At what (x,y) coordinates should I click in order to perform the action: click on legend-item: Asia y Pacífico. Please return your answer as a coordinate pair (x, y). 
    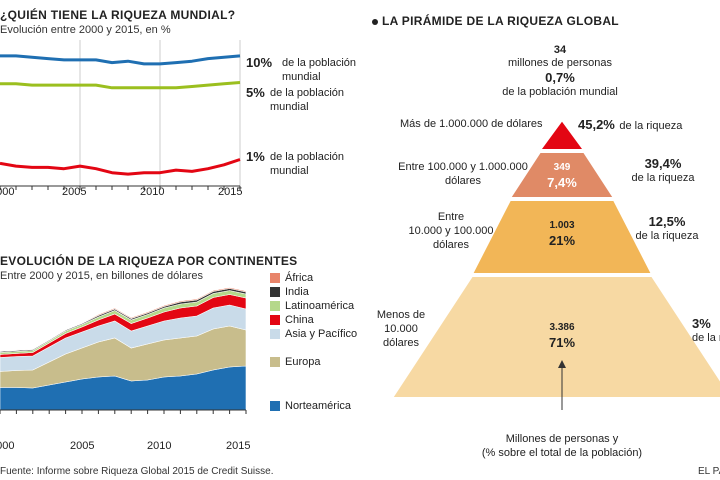
    Looking at the image, I should click on (313, 334).